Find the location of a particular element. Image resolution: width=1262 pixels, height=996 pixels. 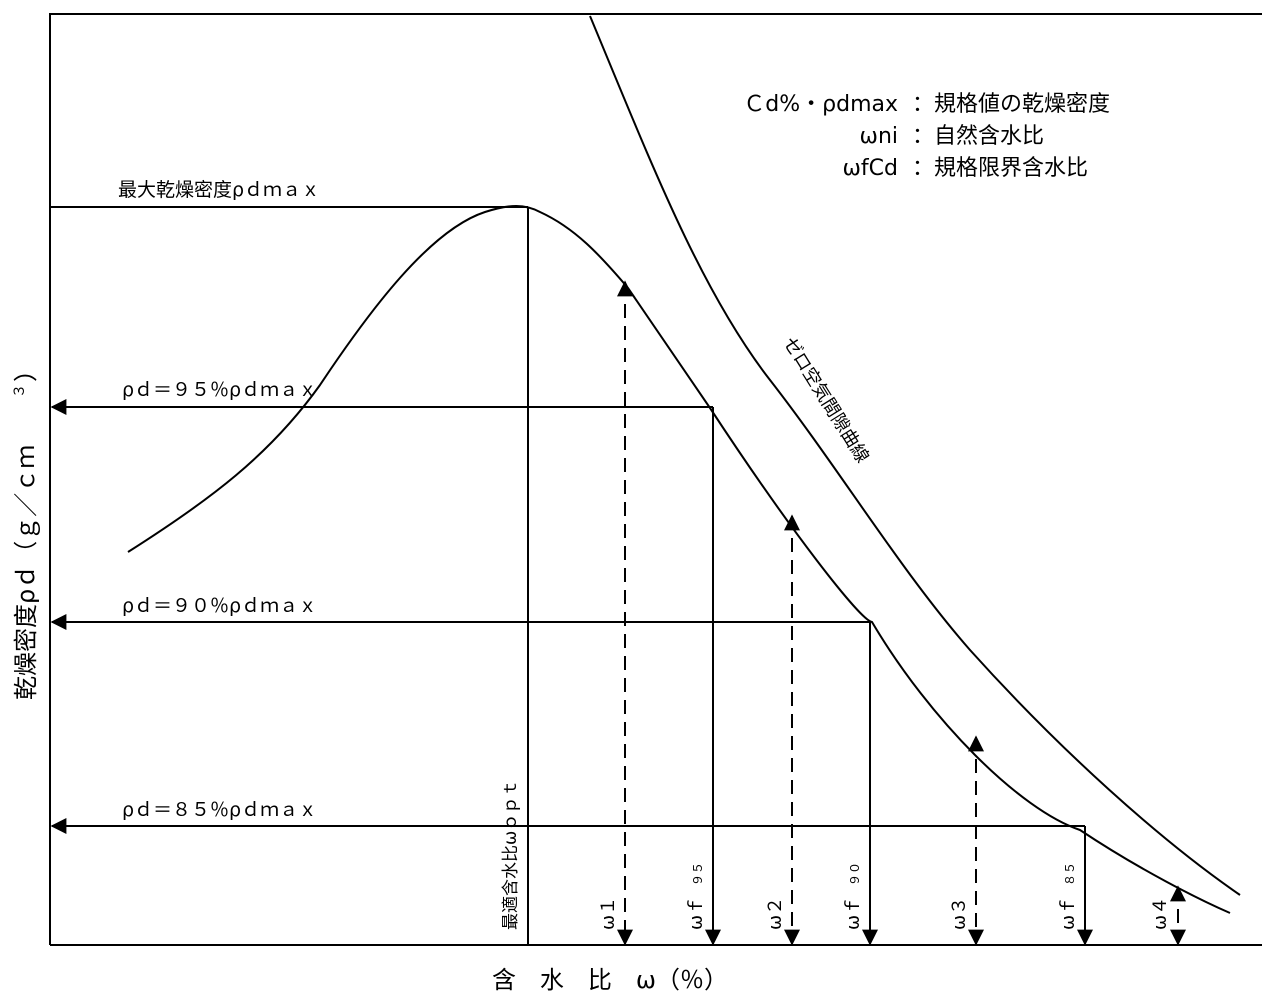

svg-text: 乾燥密度ρｄ（ｇ／ｃｍ is located at coordinates (26, 572).